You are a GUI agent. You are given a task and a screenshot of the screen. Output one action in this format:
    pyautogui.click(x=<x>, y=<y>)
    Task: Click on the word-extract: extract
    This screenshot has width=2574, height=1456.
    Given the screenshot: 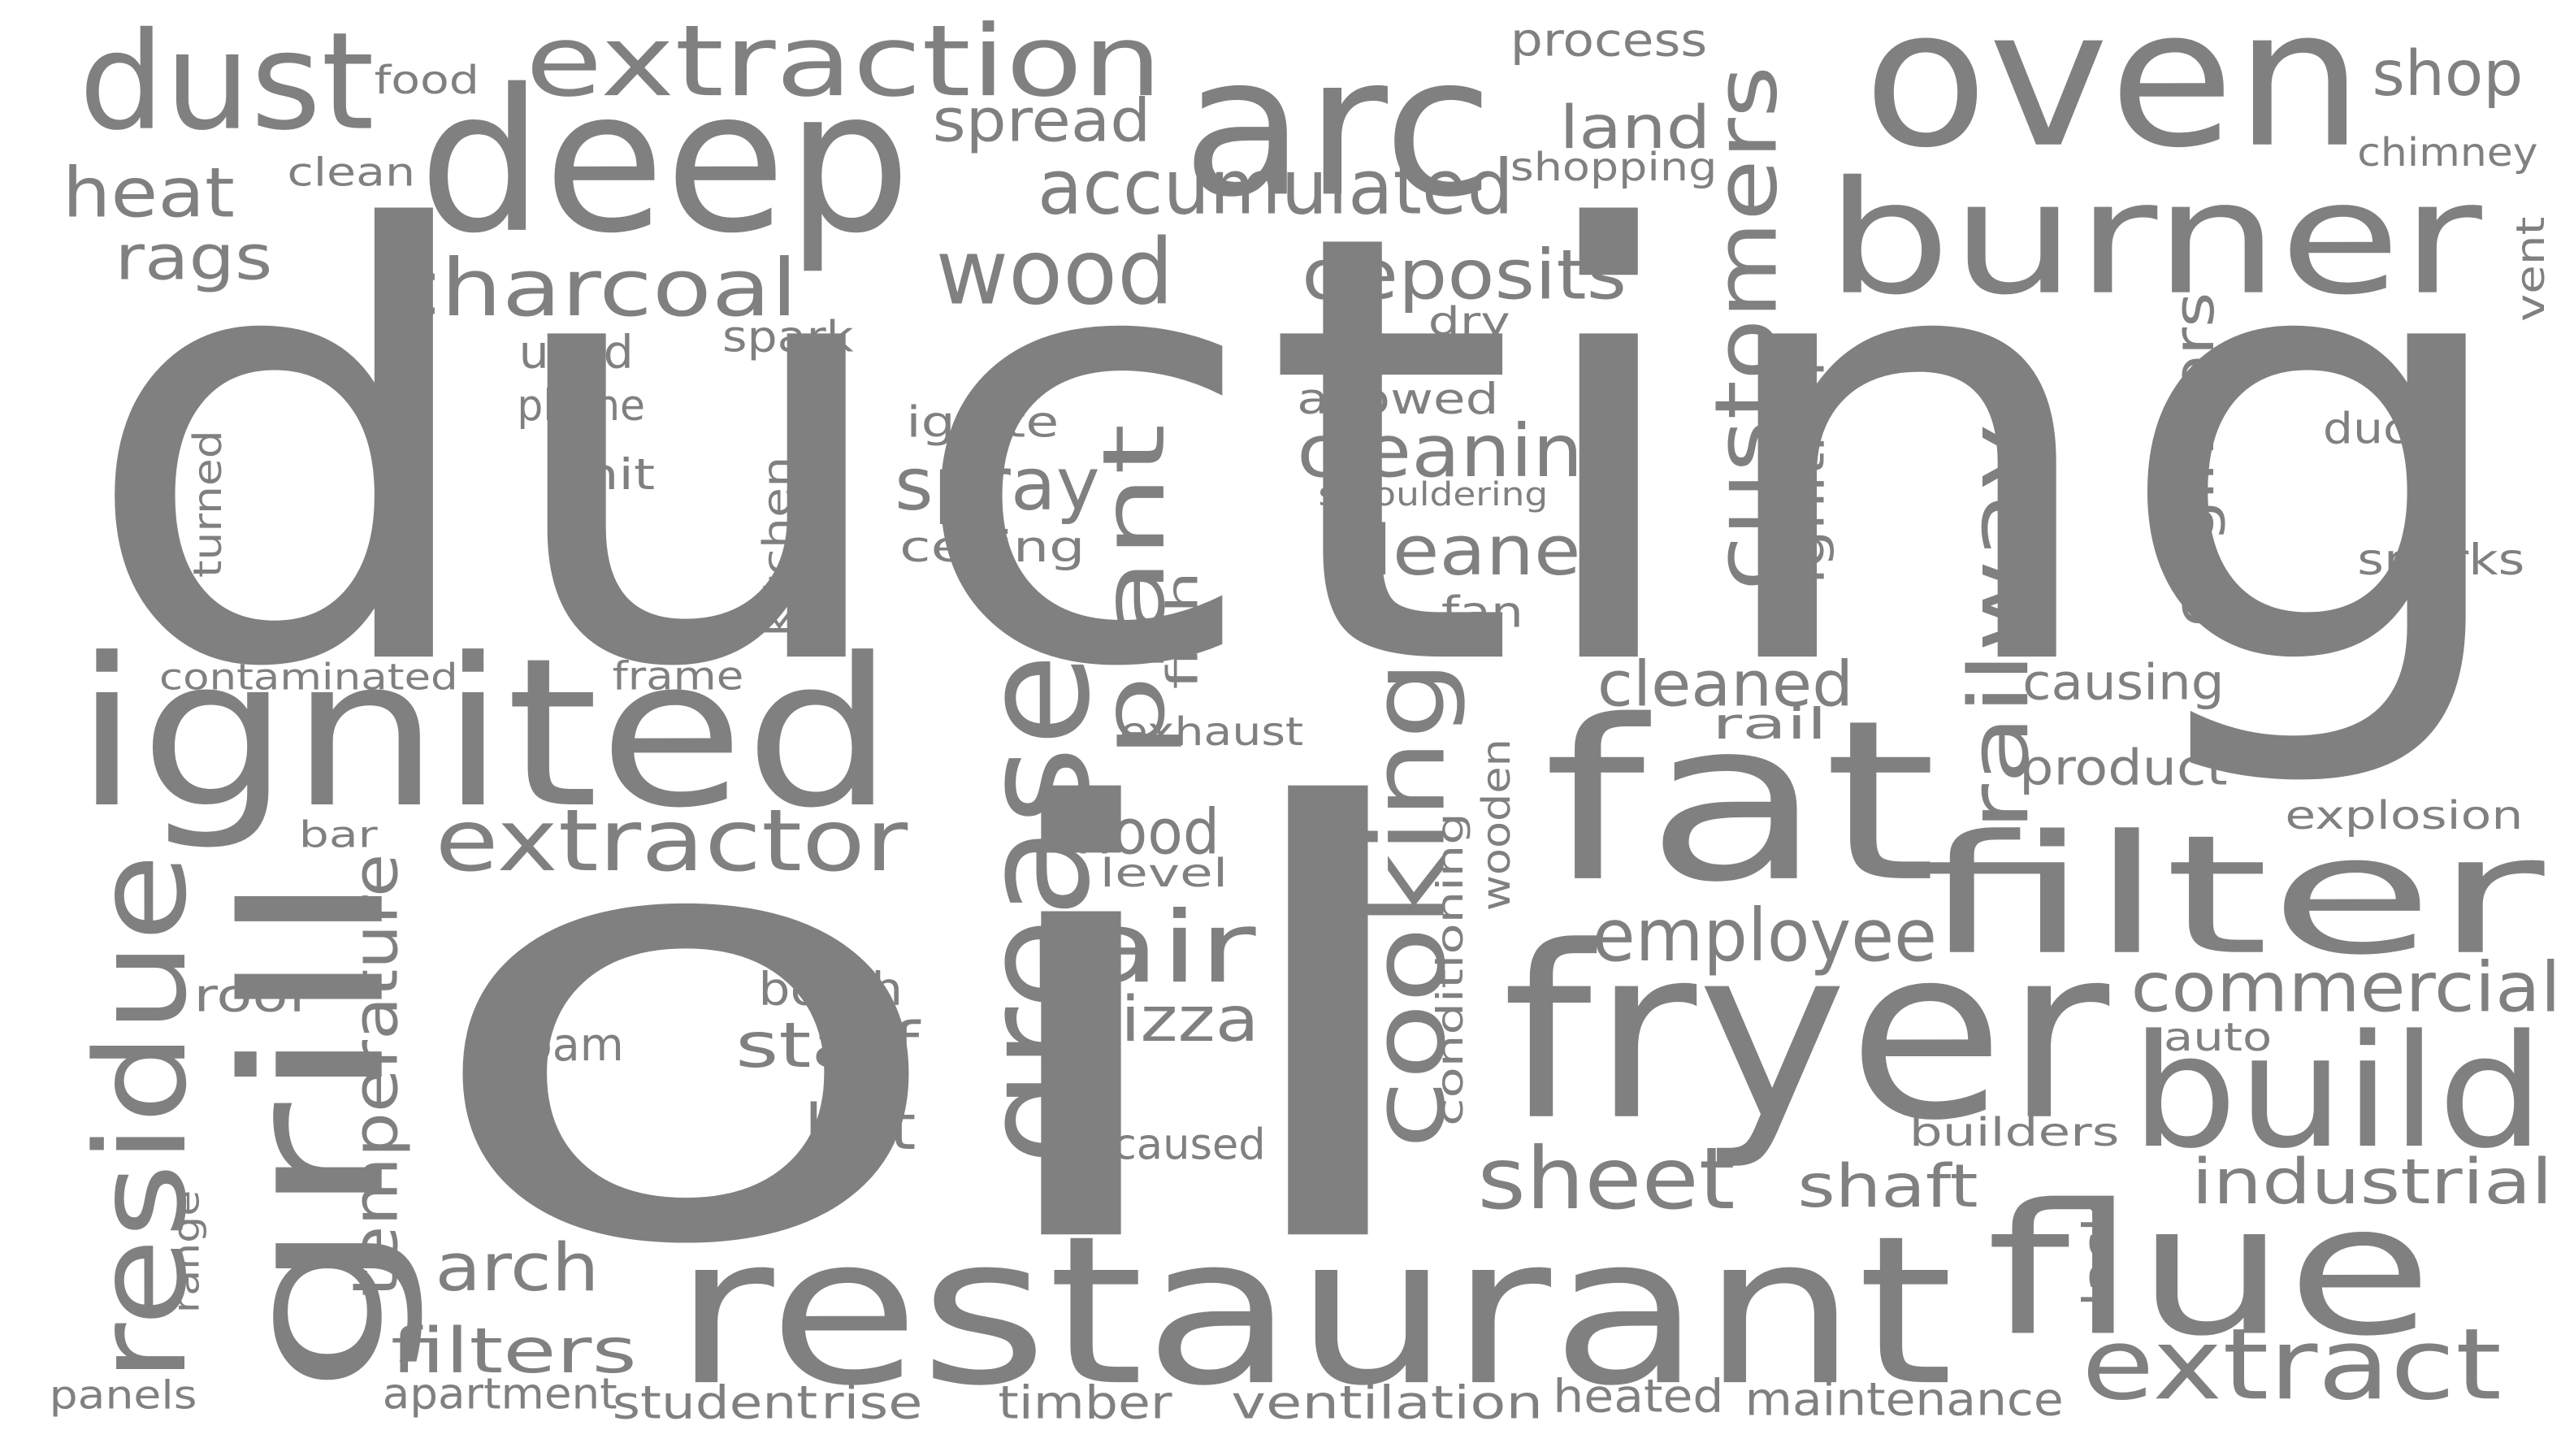 What is the action you would take?
    pyautogui.click(x=2292, y=1364)
    